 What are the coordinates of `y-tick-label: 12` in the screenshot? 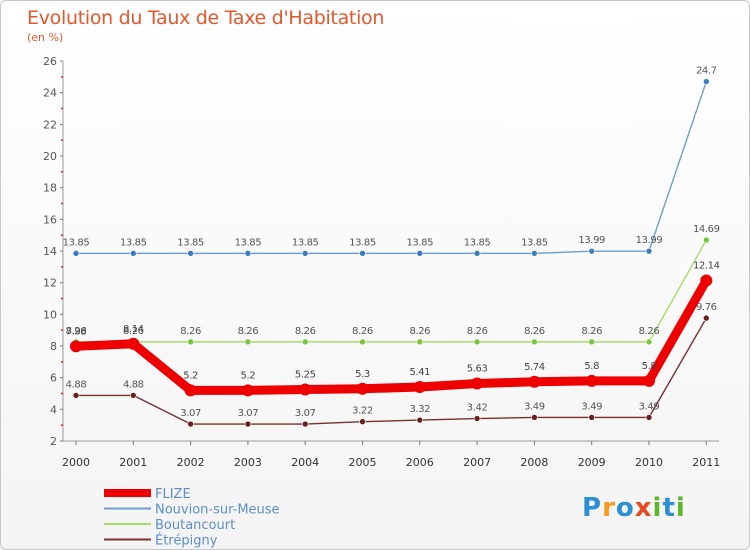 It's located at (50, 283).